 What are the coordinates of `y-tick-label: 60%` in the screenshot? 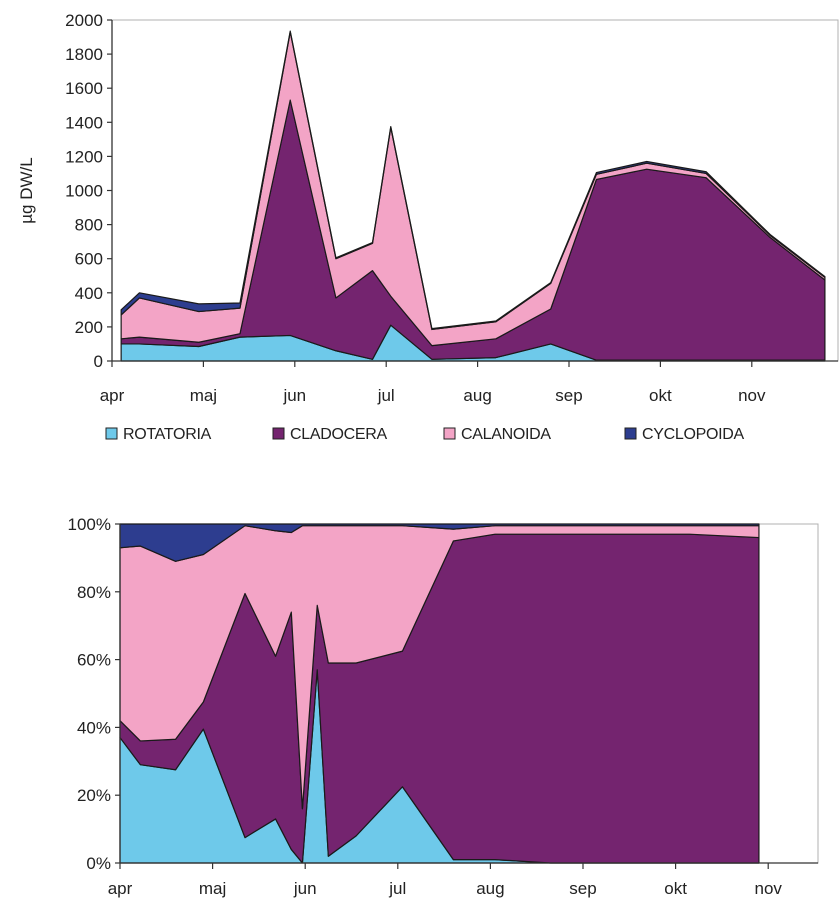 It's located at (94, 660).